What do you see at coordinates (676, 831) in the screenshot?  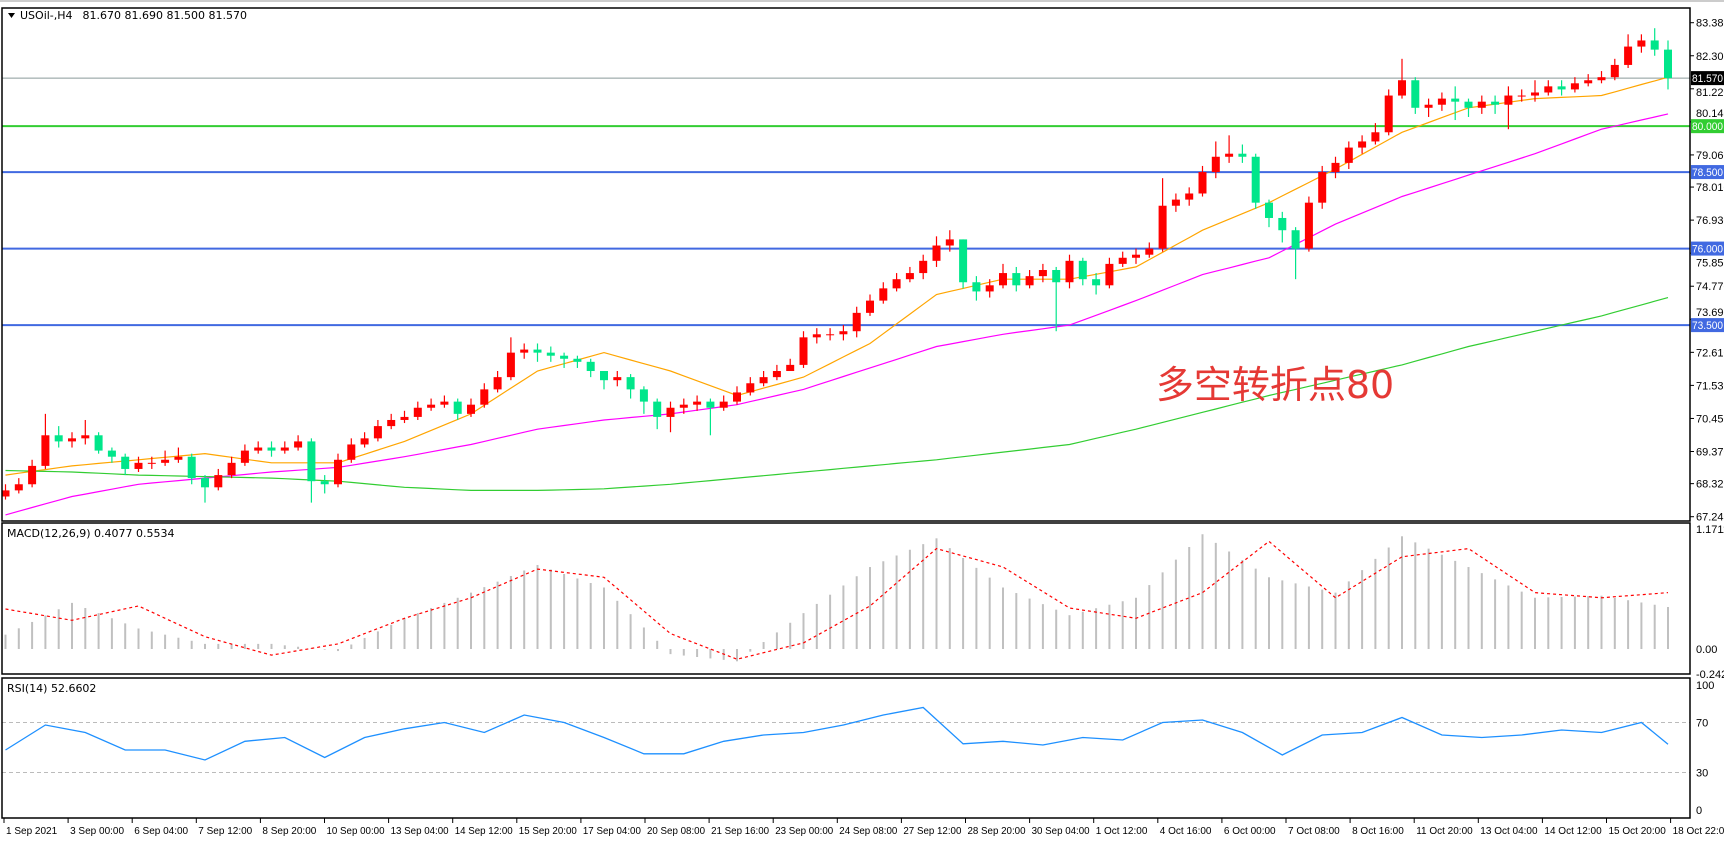 I see `time-axis-label: 20 Sep 08:00` at bounding box center [676, 831].